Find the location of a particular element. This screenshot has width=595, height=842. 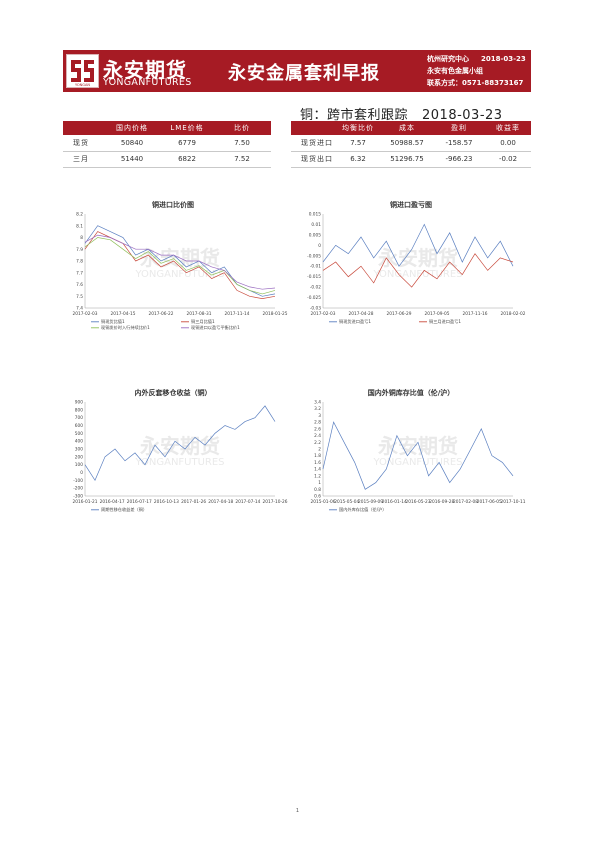

y-tick-label: 300 is located at coordinates (79, 450).